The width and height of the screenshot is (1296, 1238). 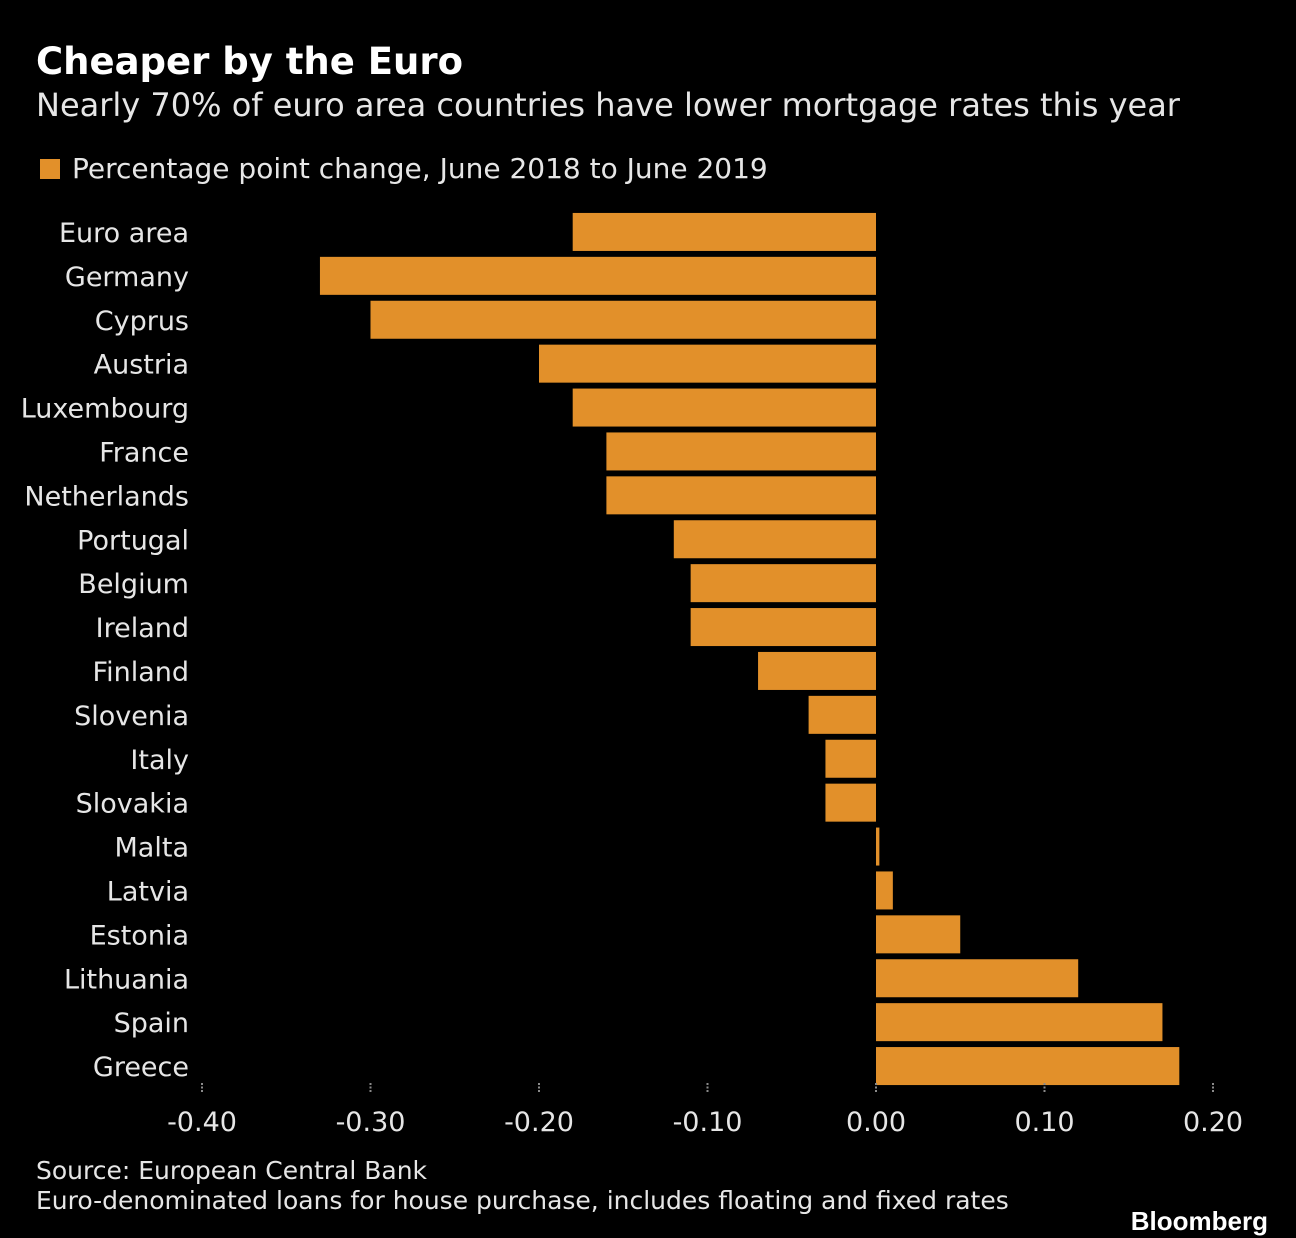 I want to click on category-label: Slovakia, so click(x=132, y=804).